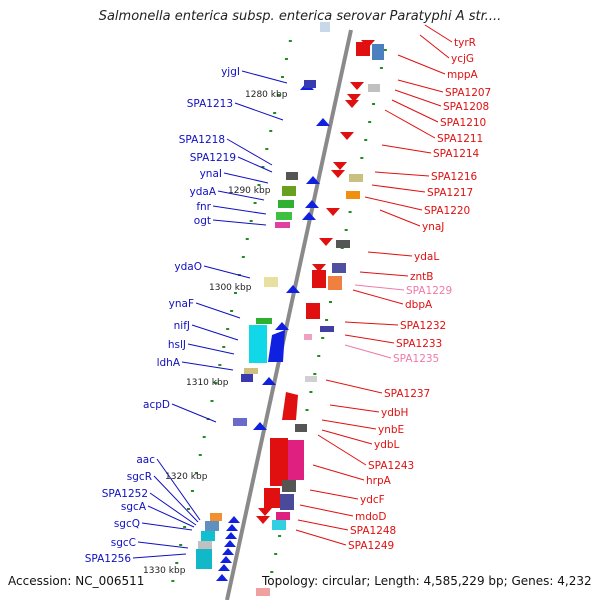  Describe the element at coordinates (422, 277) in the screenshot. I see `gene-label: zntB` at that location.